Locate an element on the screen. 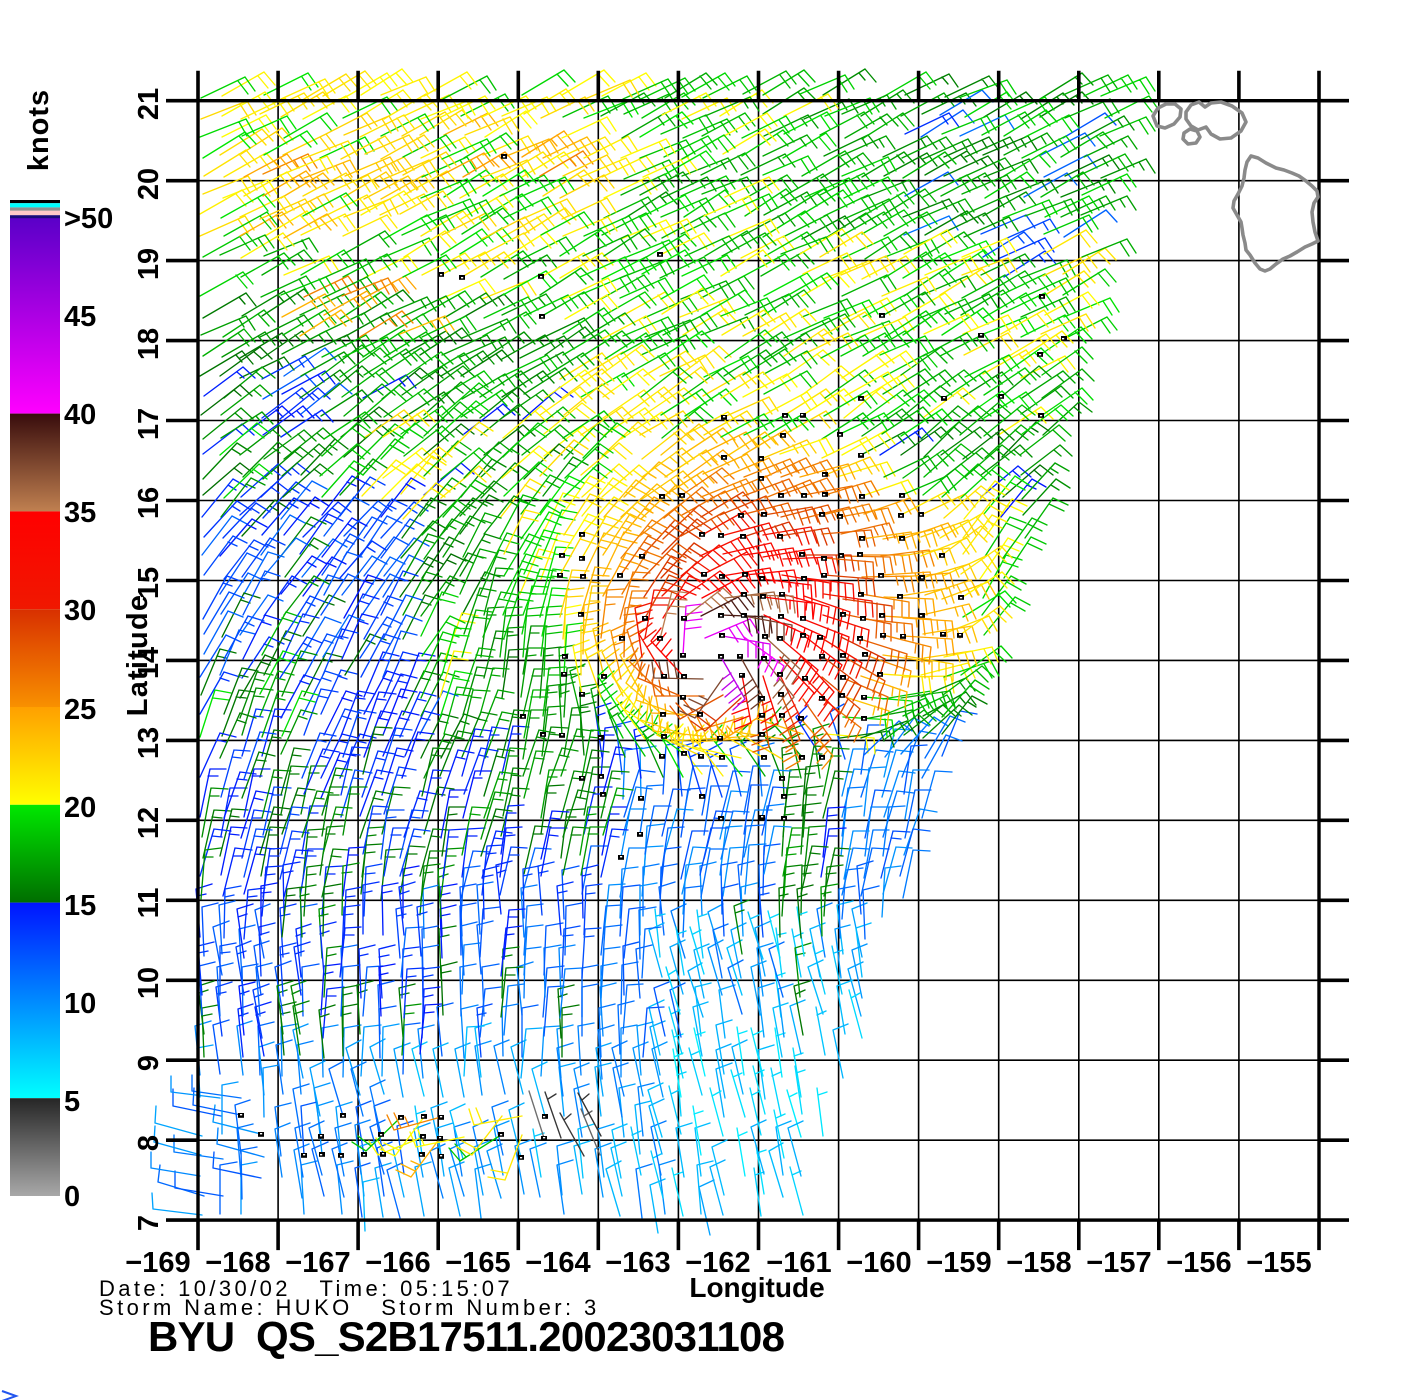 Image resolution: width=1420 pixels, height=1400 pixels. svg-text:Date: 10/30/02 Time: 05:15:0: Date: 10/30/02 Time: 05:15:07 is located at coordinates (306, 1288).